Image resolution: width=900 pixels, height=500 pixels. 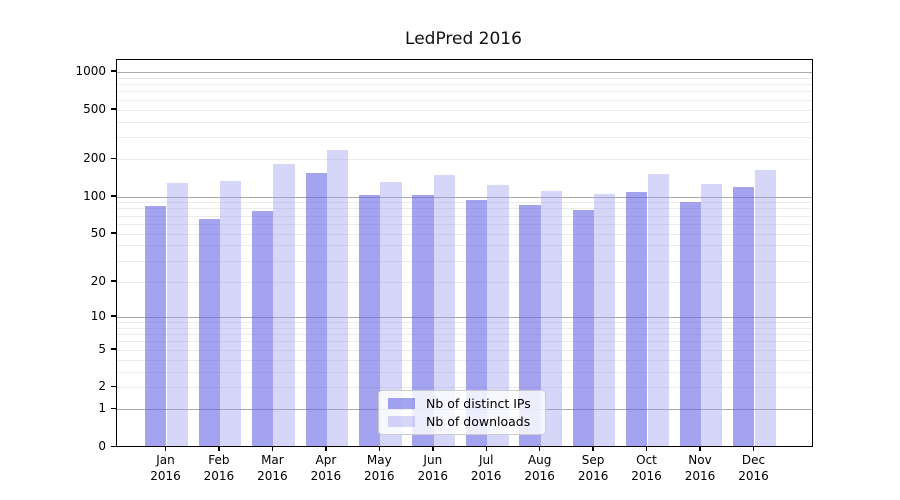 What do you see at coordinates (401, 403) in the screenshot?
I see `legend-swatch-distinct-ips` at bounding box center [401, 403].